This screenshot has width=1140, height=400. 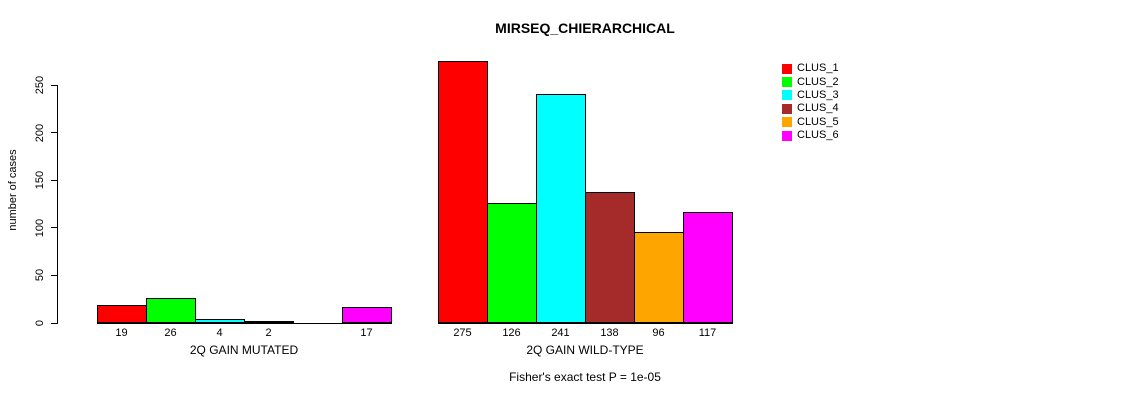 I want to click on legend-item-clus_2: CLUS_2, so click(x=810, y=81).